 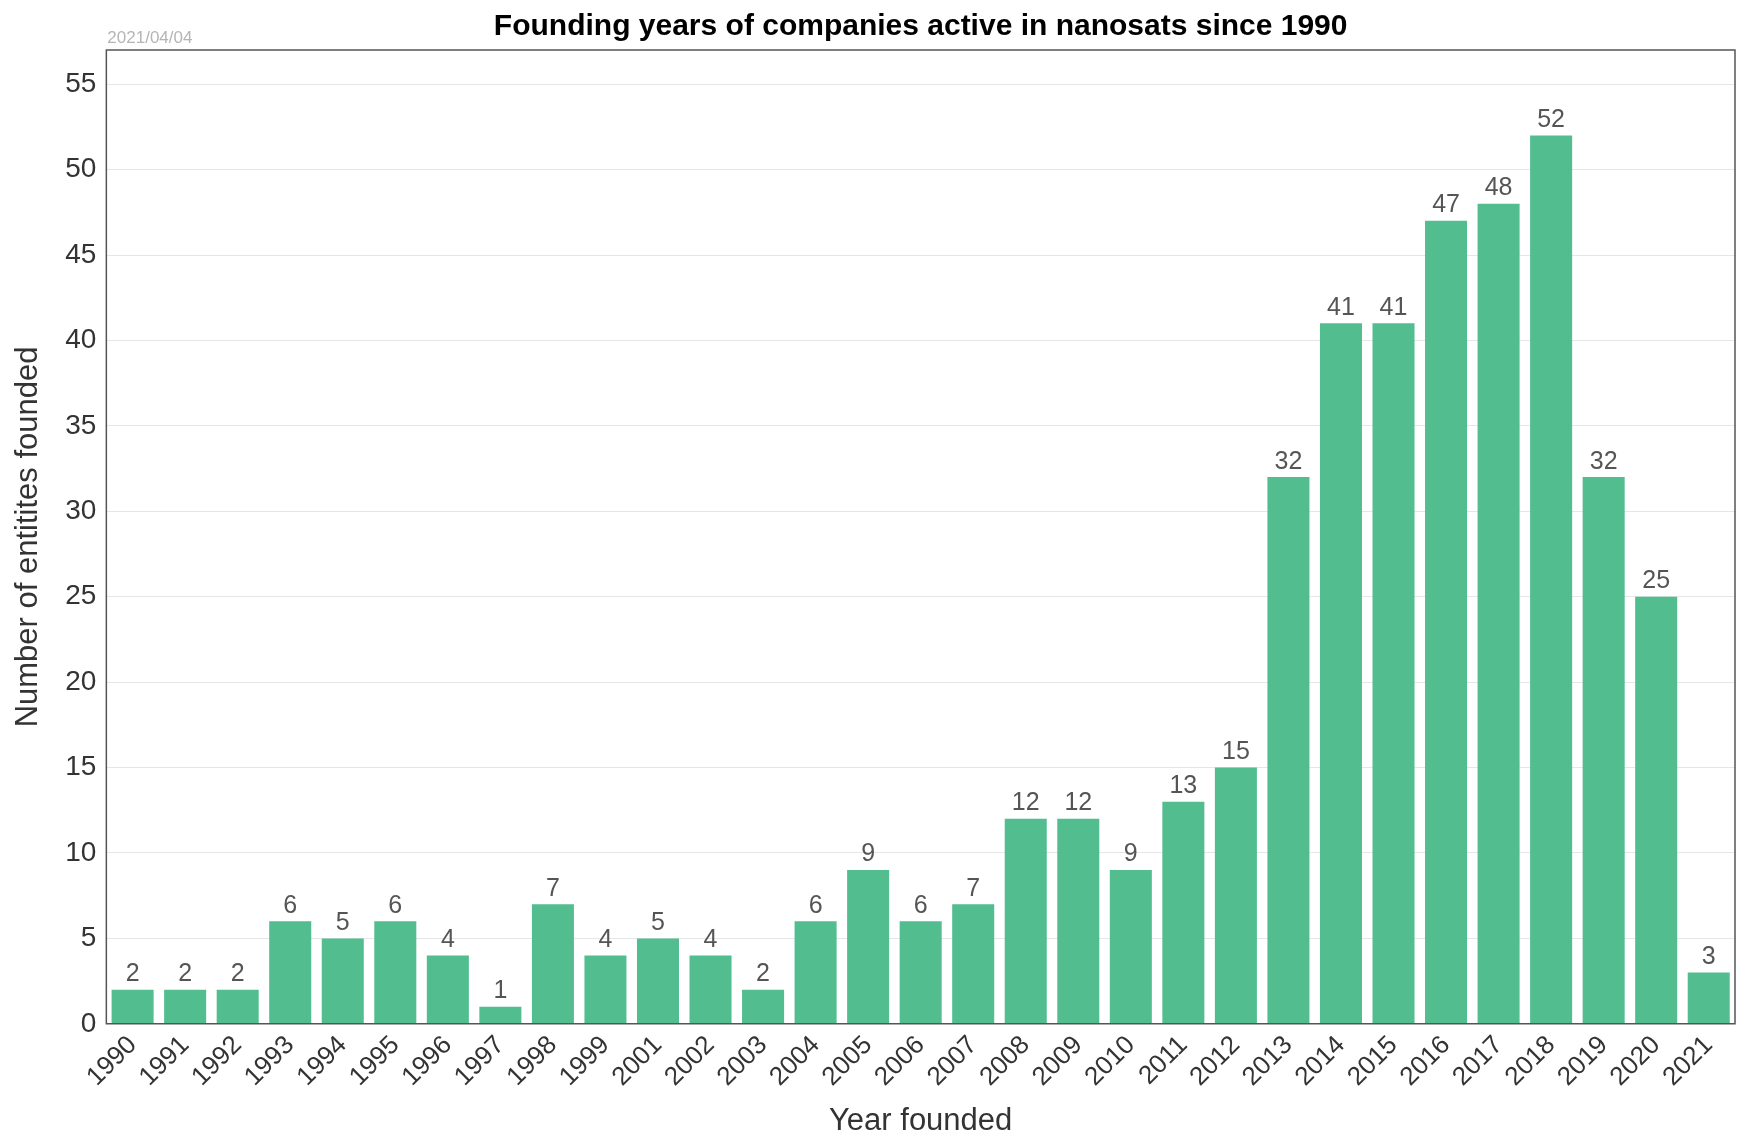 What do you see at coordinates (81, 766) in the screenshot?
I see `y-tick-label: 15` at bounding box center [81, 766].